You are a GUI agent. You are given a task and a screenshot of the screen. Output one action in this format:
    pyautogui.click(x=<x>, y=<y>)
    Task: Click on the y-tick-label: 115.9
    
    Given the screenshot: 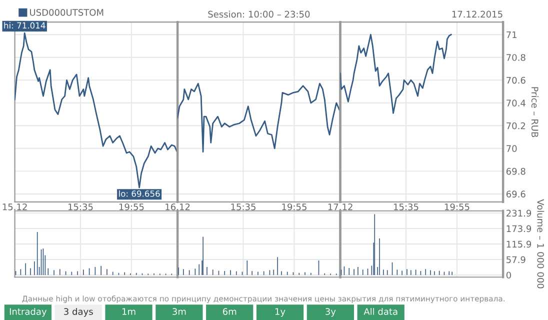 What is the action you would take?
    pyautogui.click(x=519, y=244)
    